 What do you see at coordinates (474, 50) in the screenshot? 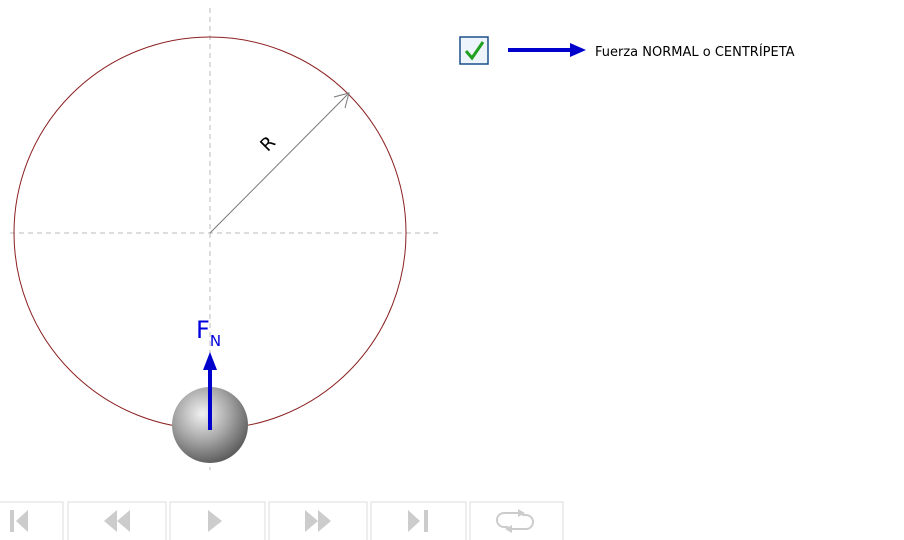
I see `checkbox` at bounding box center [474, 50].